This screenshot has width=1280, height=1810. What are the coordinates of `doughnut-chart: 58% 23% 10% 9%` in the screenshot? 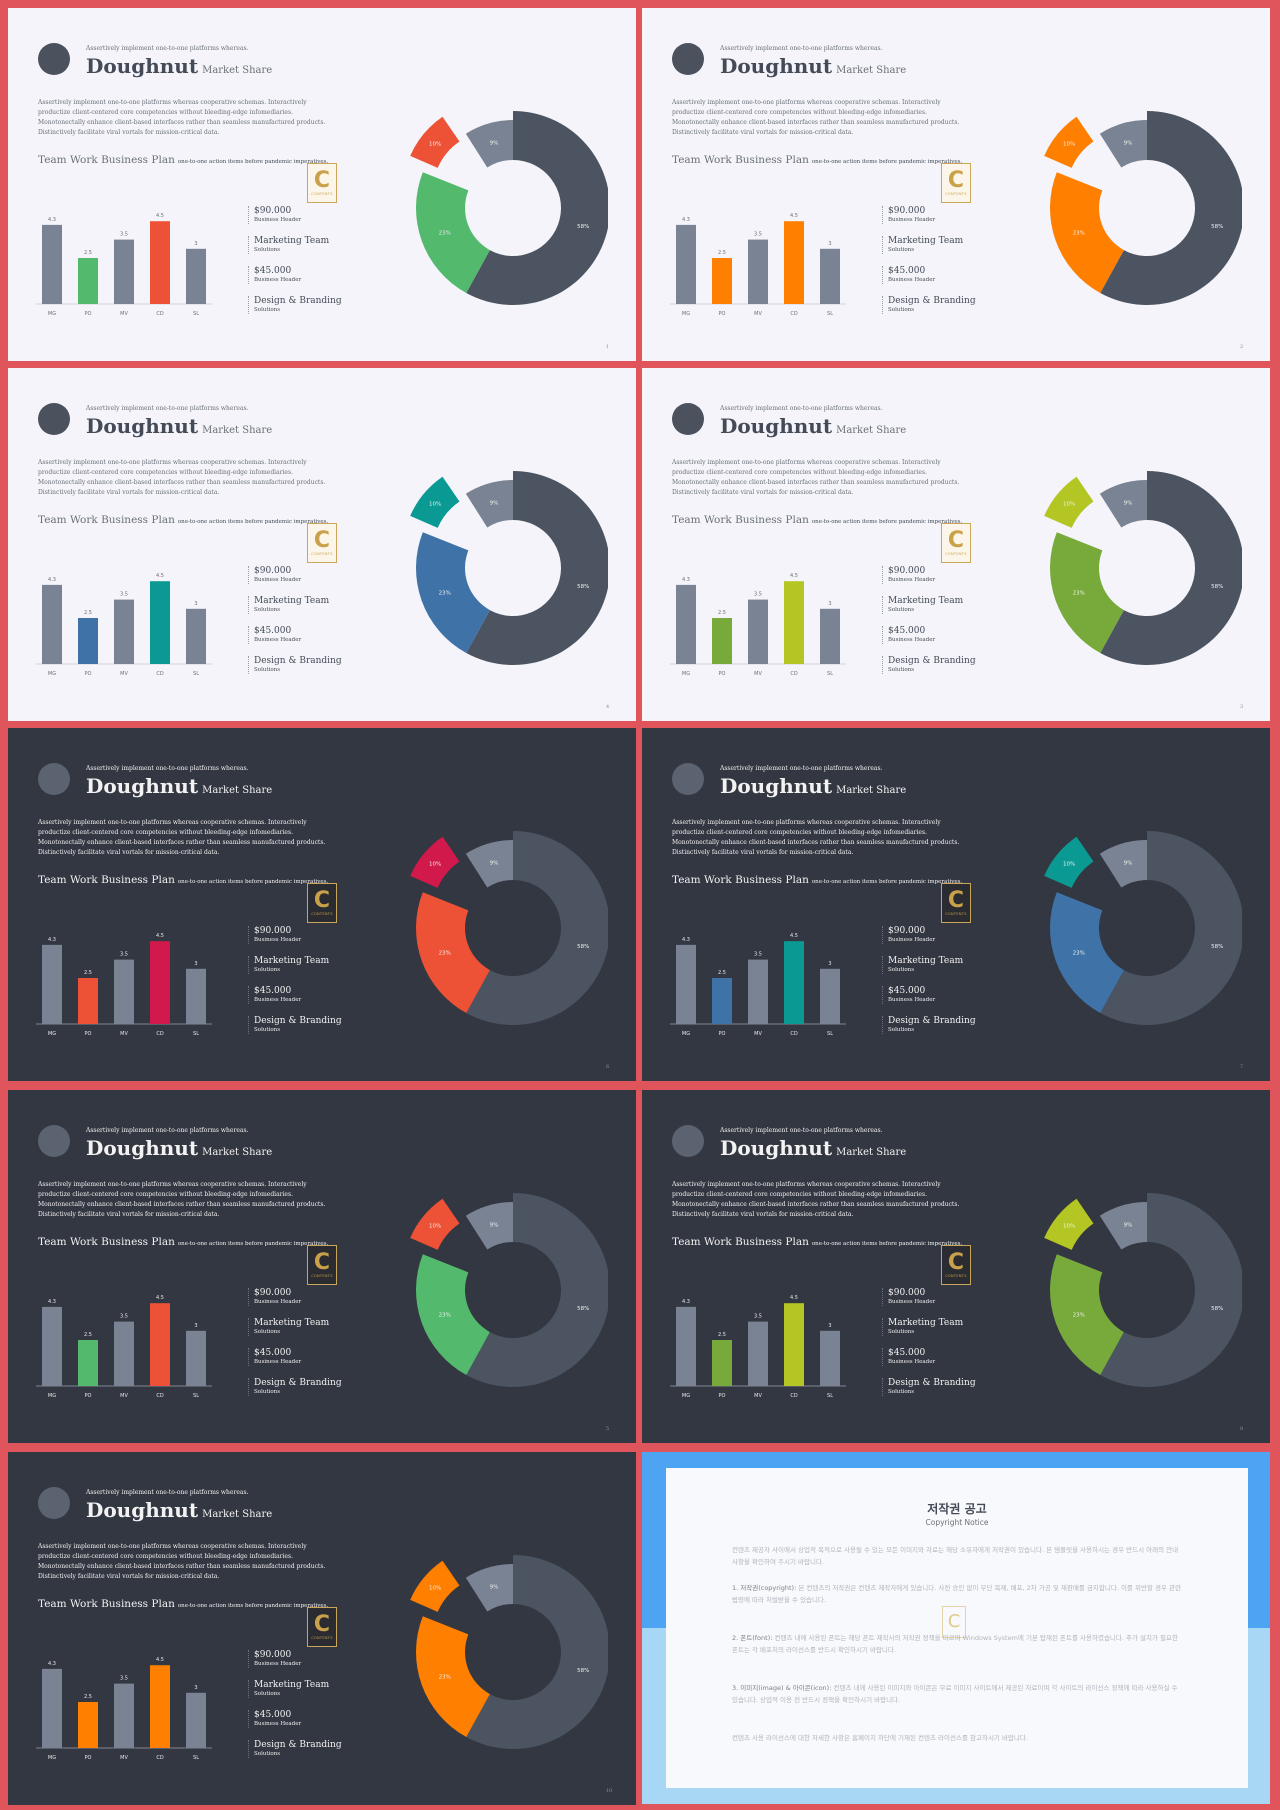 It's located at (509, 568).